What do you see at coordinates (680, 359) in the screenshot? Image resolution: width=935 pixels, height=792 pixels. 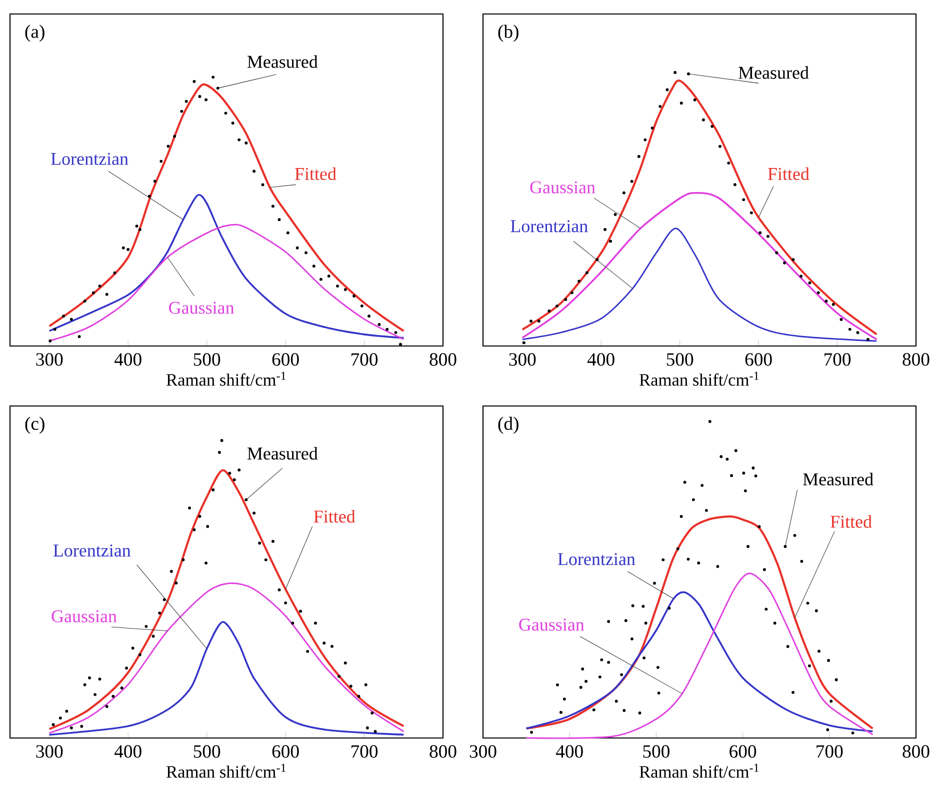 I see `x-tick-label: 500` at bounding box center [680, 359].